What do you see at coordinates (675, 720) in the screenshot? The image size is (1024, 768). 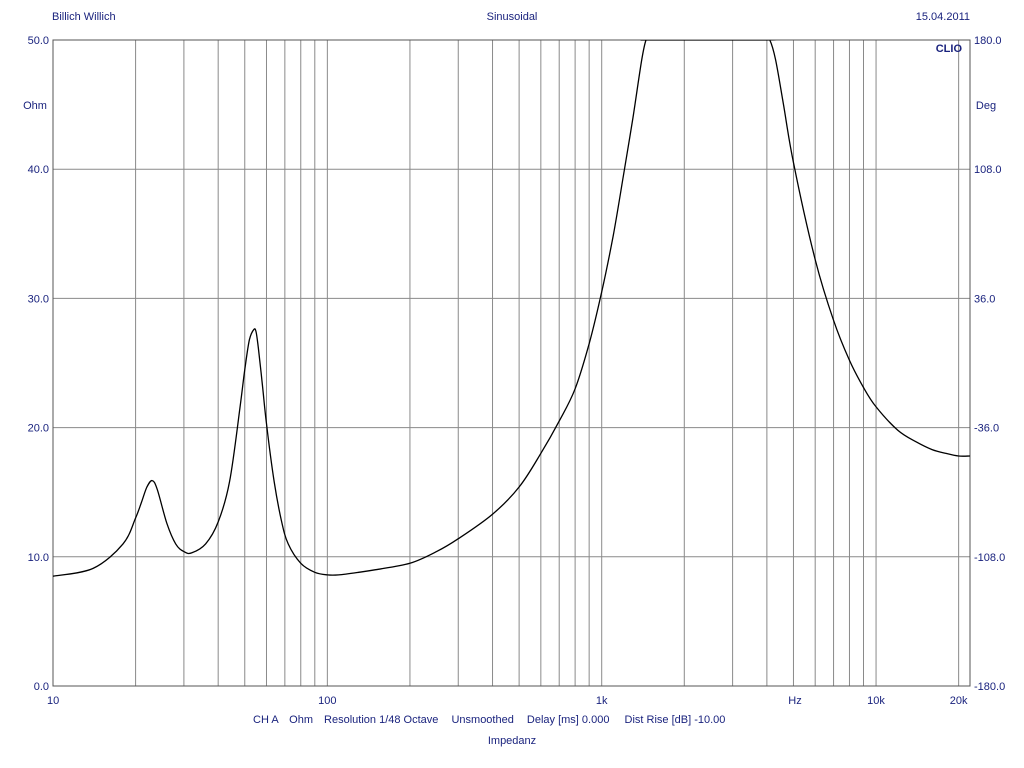 I see `dist-rise-label: Dist Rise [dB] -10.00` at bounding box center [675, 720].